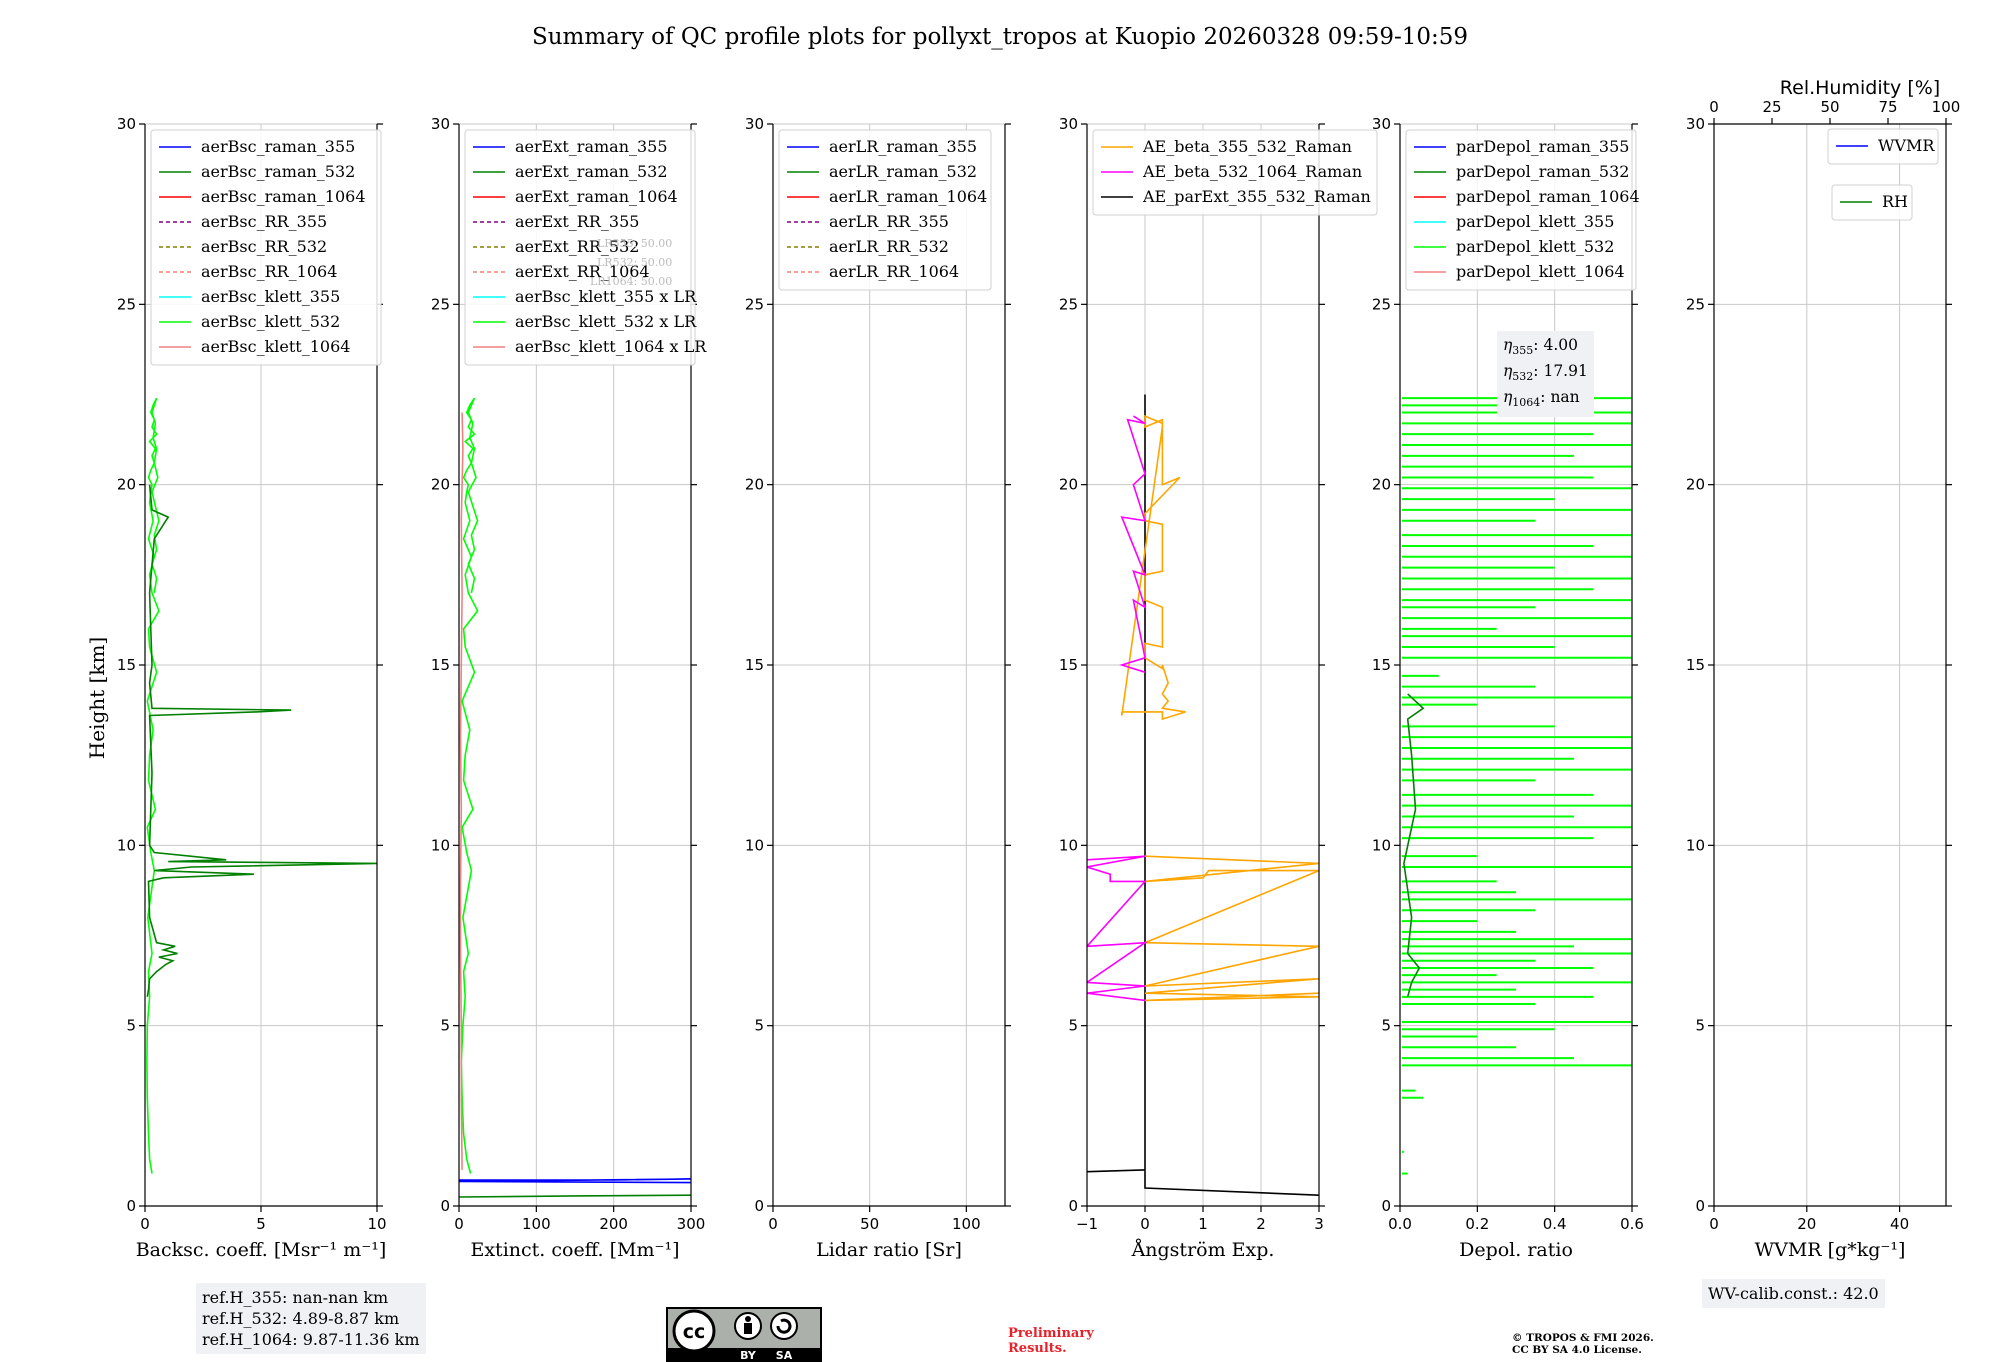 The image size is (2000, 1362). What do you see at coordinates (1252, 171) in the screenshot?
I see `legend-label: AE_beta_532_1064_Raman` at bounding box center [1252, 171].